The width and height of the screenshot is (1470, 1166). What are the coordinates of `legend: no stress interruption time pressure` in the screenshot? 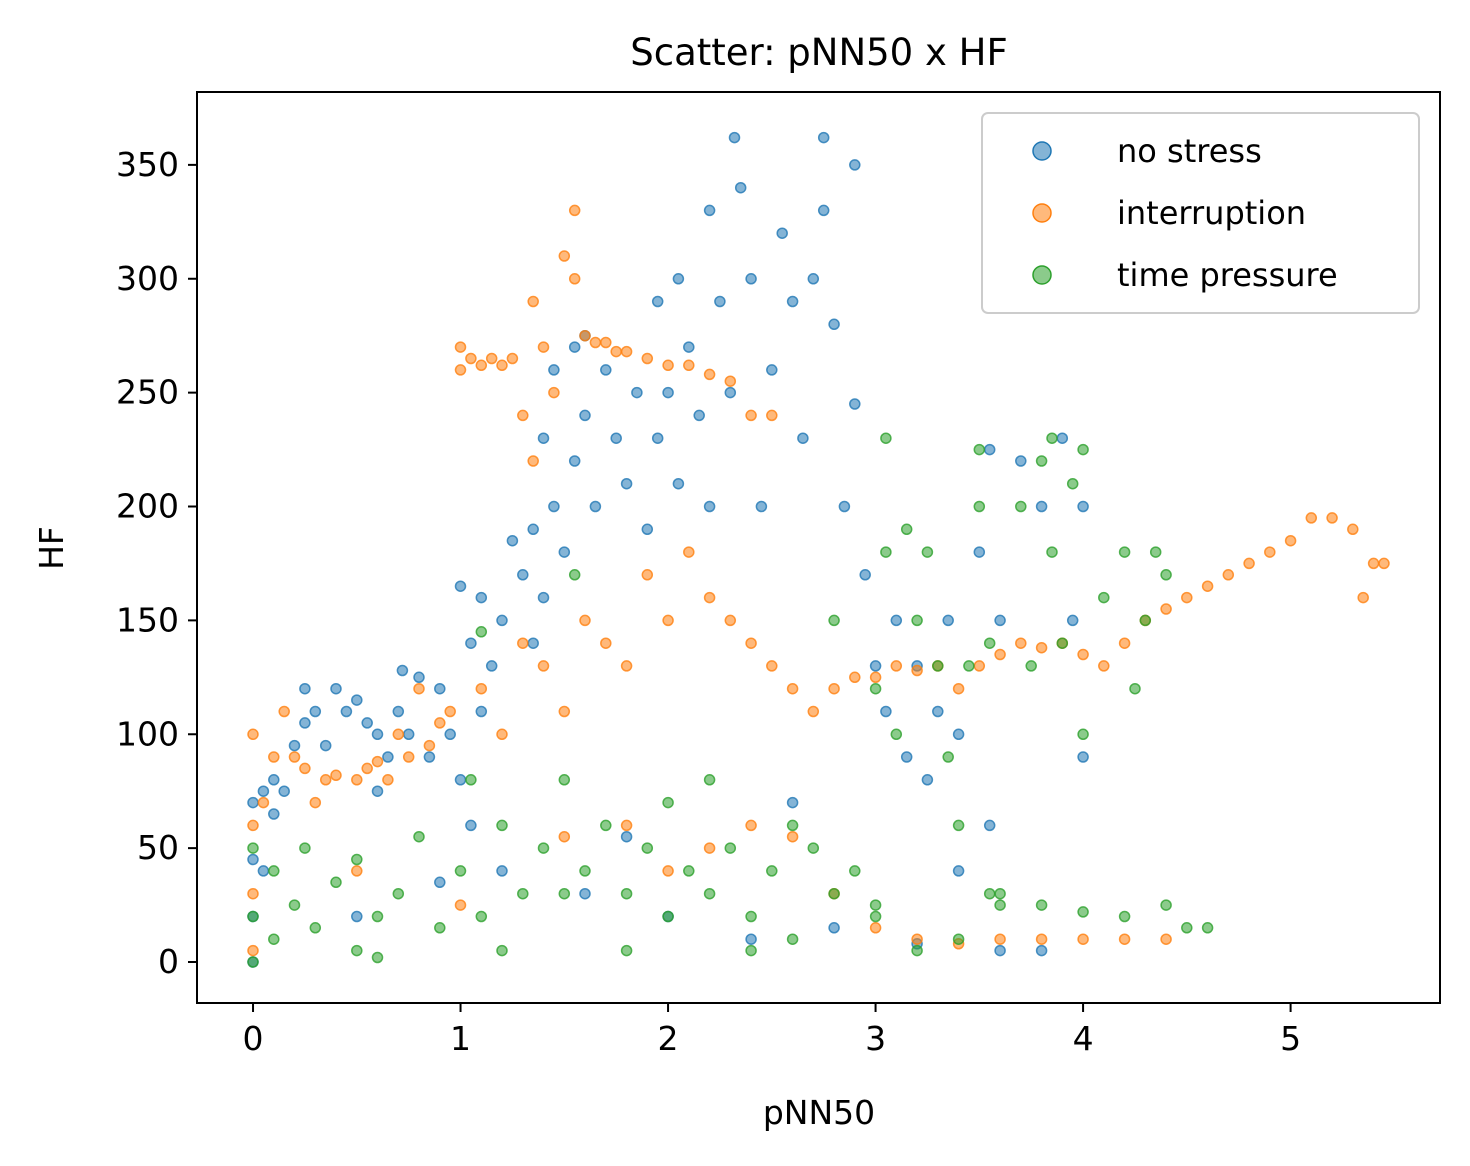 It's located at (1200, 213).